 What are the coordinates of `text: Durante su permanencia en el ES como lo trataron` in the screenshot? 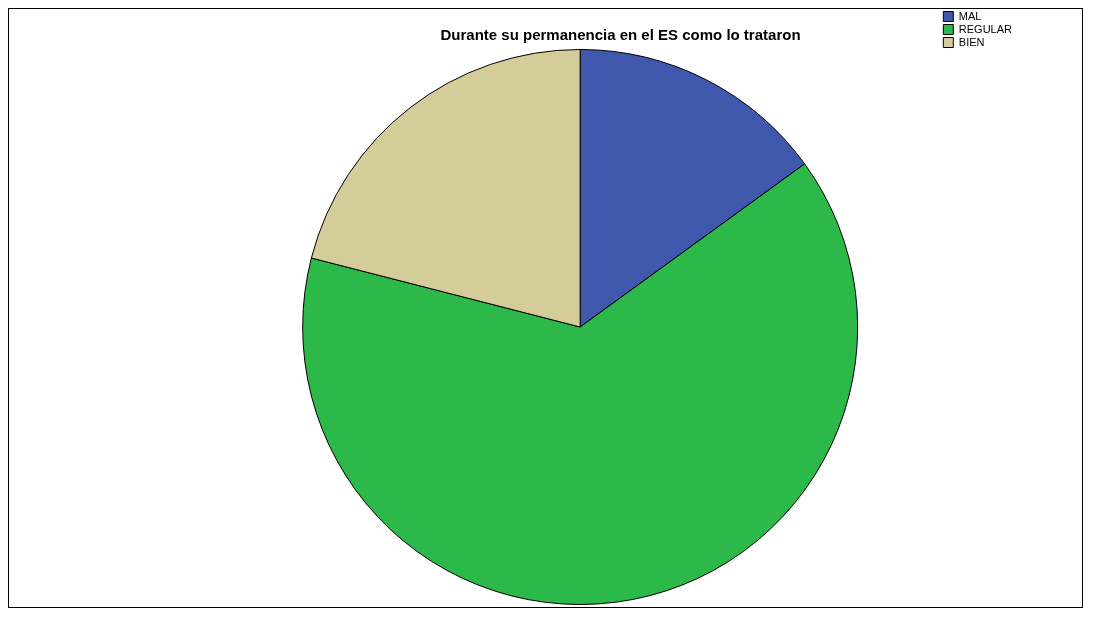 It's located at (620, 35).